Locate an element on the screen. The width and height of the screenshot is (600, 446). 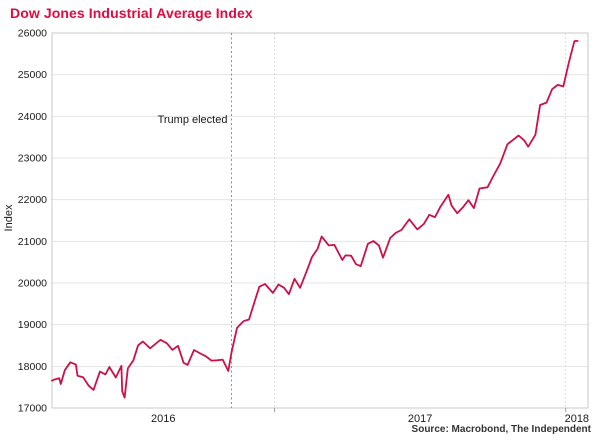
x-tick-label: 2016 is located at coordinates (163, 419).